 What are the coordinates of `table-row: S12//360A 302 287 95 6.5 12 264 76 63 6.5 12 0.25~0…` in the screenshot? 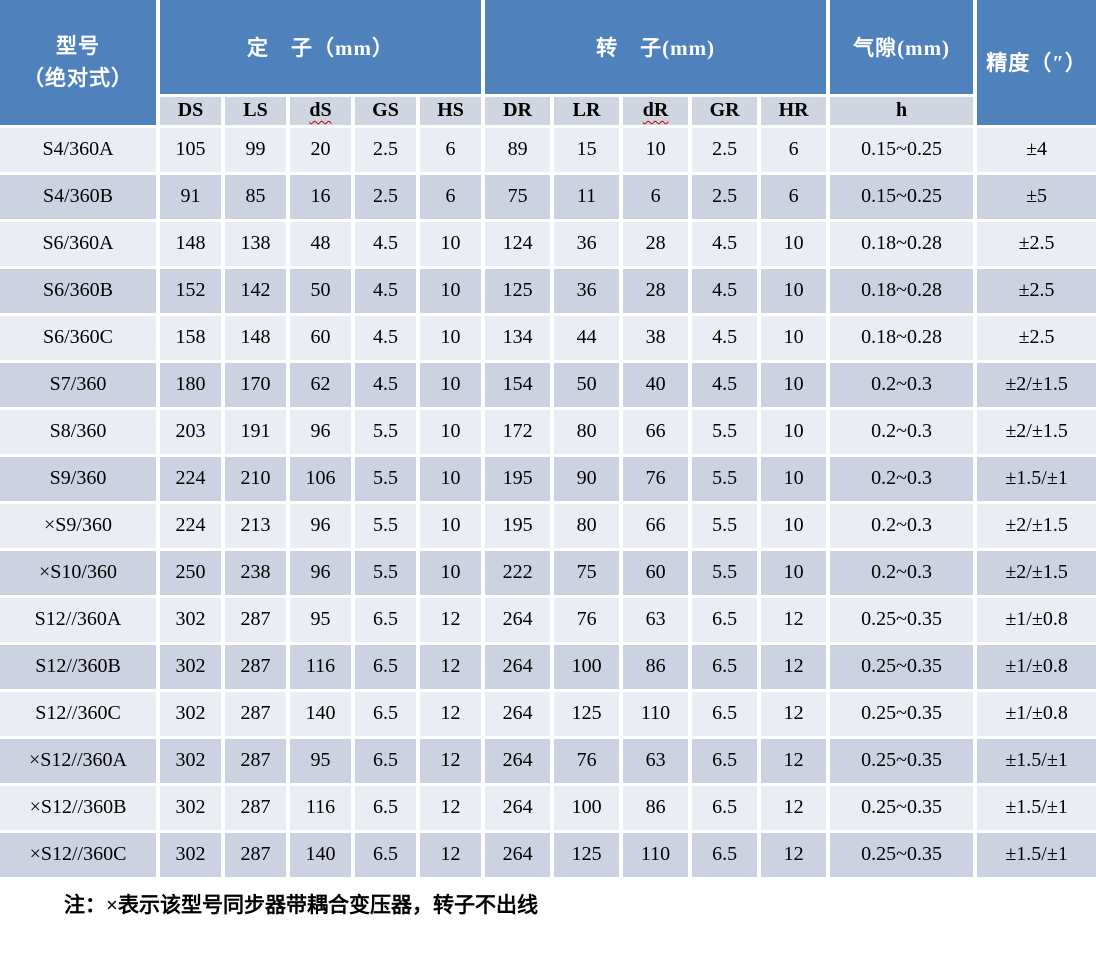 It's located at (548, 620).